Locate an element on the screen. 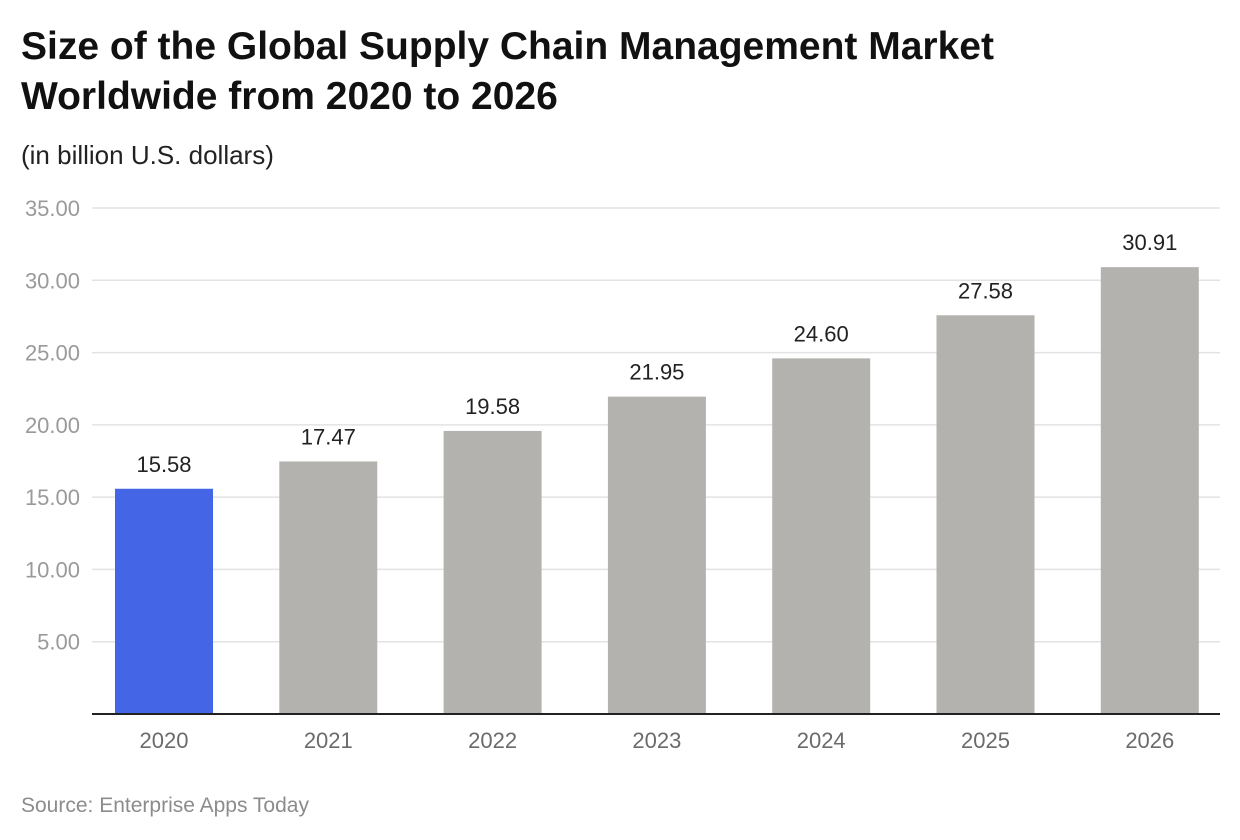  source-note: Source: Enterprise Apps Today is located at coordinates (165, 805).